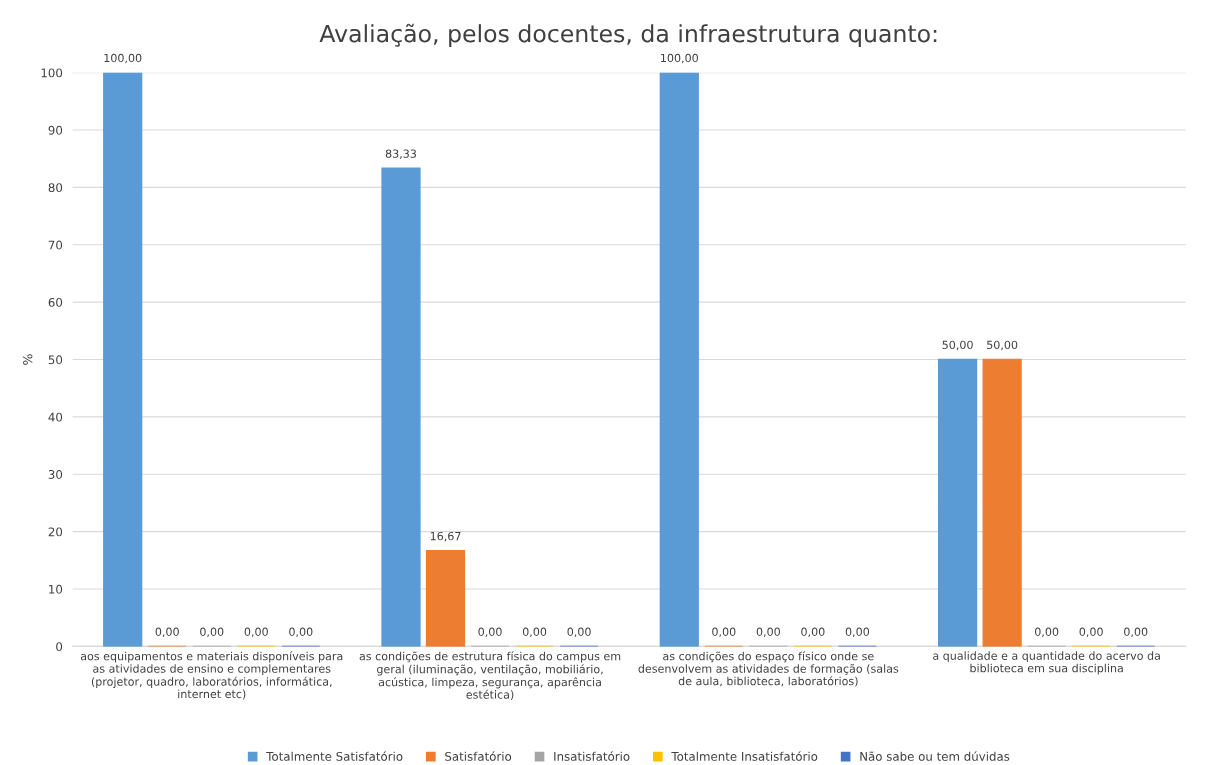  What do you see at coordinates (55, 417) in the screenshot?
I see `y-tick-label: 40` at bounding box center [55, 417].